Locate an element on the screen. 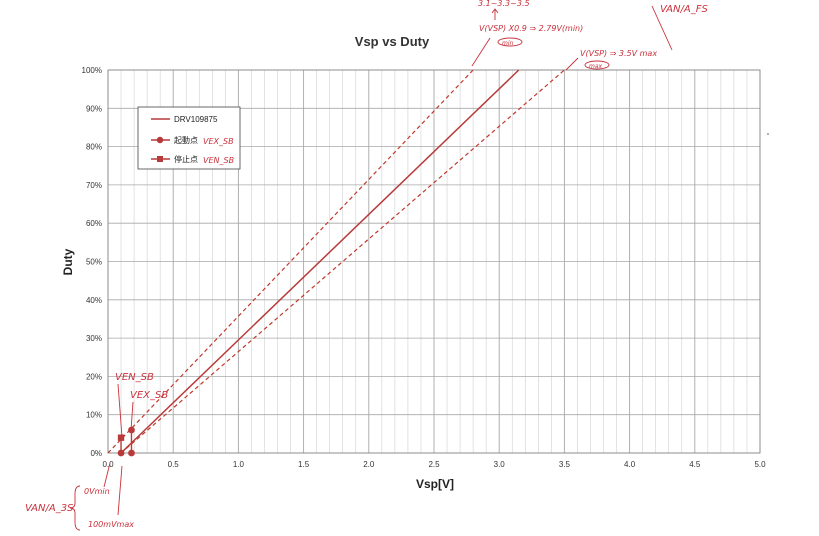 The image size is (819, 536). y-tick-label: 10% is located at coordinates (94, 415).